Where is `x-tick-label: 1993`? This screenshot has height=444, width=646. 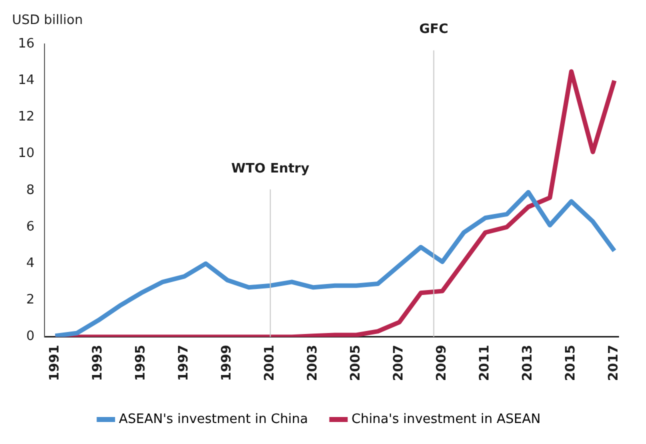 x-tick-label: 1993 is located at coordinates (98, 363).